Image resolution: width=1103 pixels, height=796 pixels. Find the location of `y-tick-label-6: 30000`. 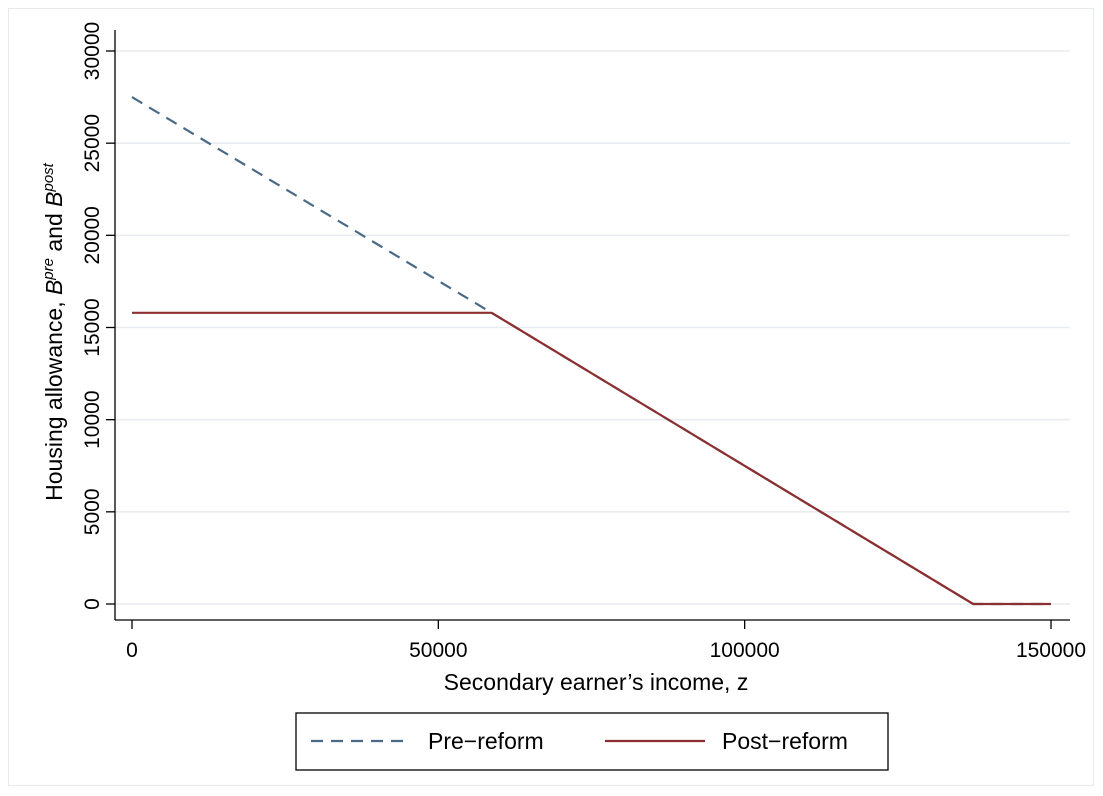

y-tick-label-6: 30000 is located at coordinates (92, 51).